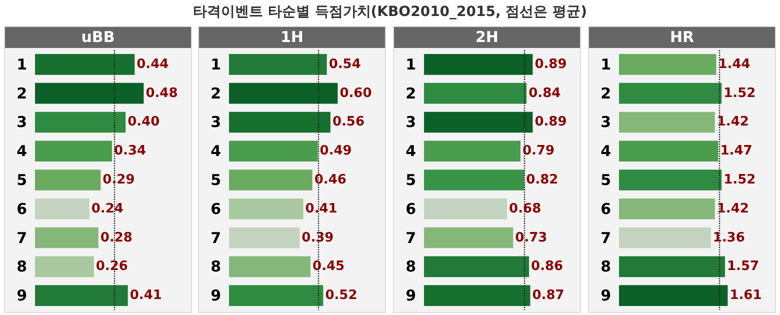 This screenshot has height=315, width=780. Describe the element at coordinates (318, 238) in the screenshot. I see `data-label: 0.39` at that location.